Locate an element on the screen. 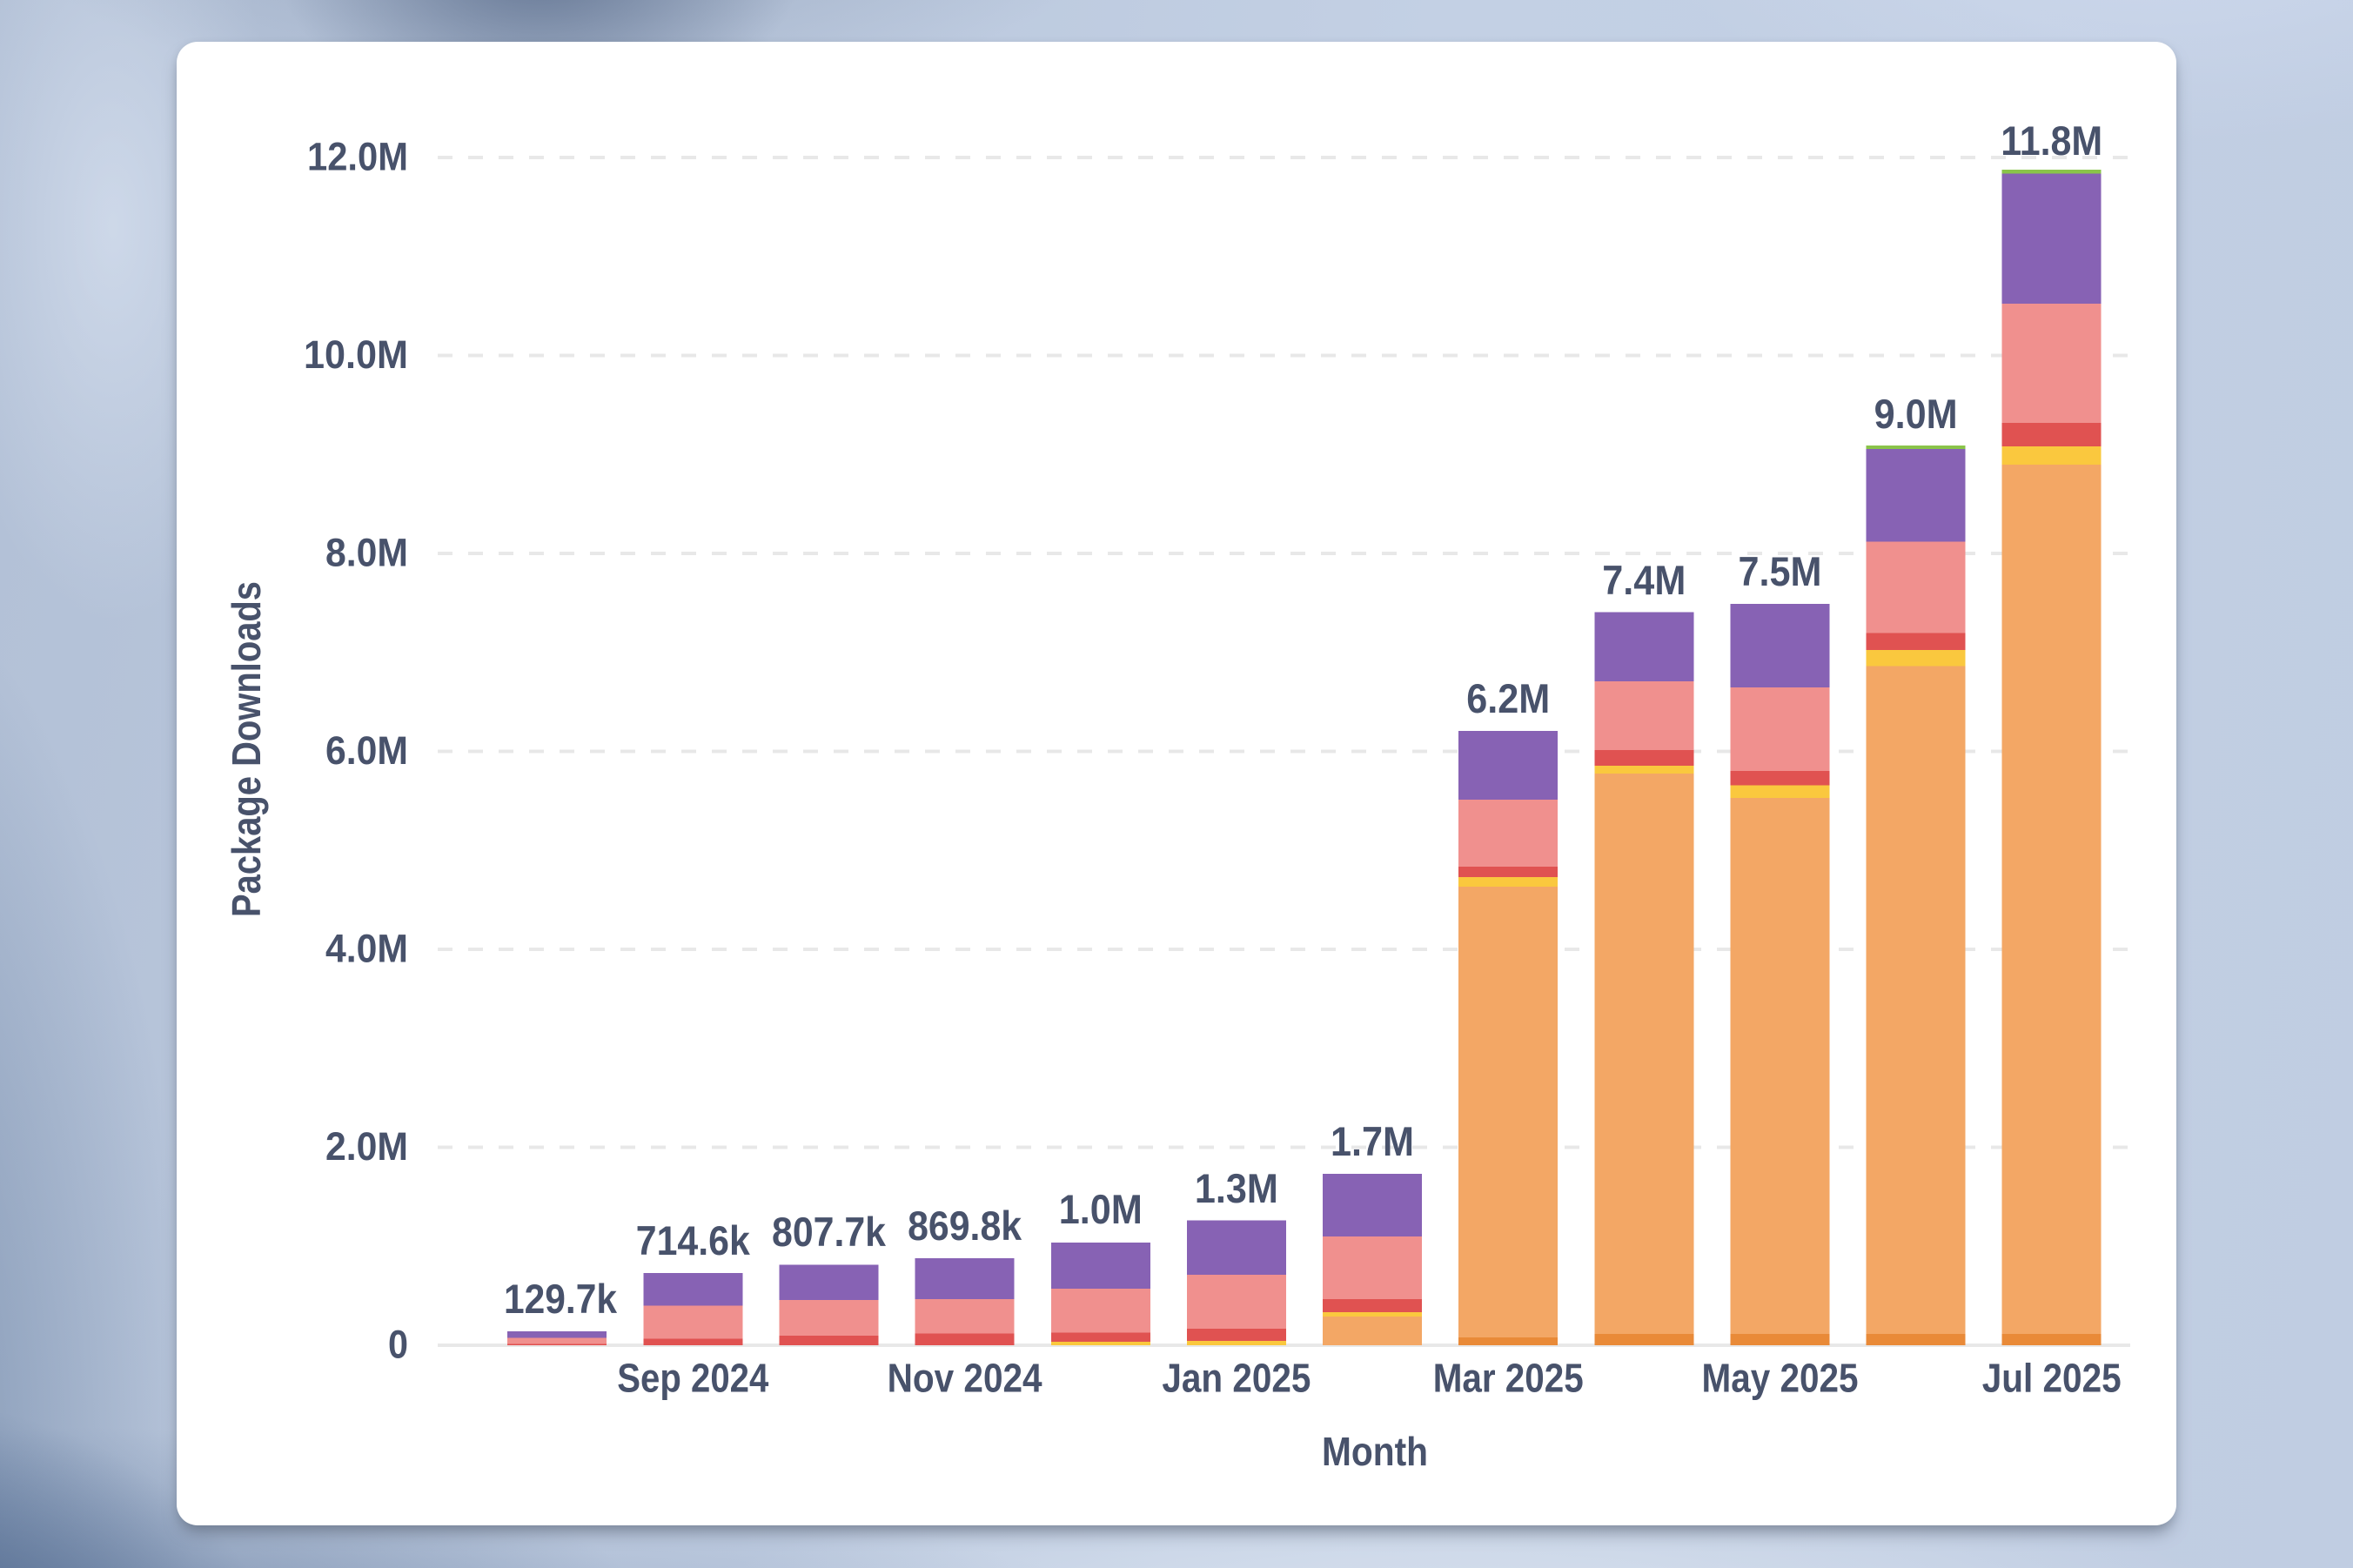 This screenshot has height=1568, width=2353. svg-text: Mar 2025 is located at coordinates (1508, 1378).